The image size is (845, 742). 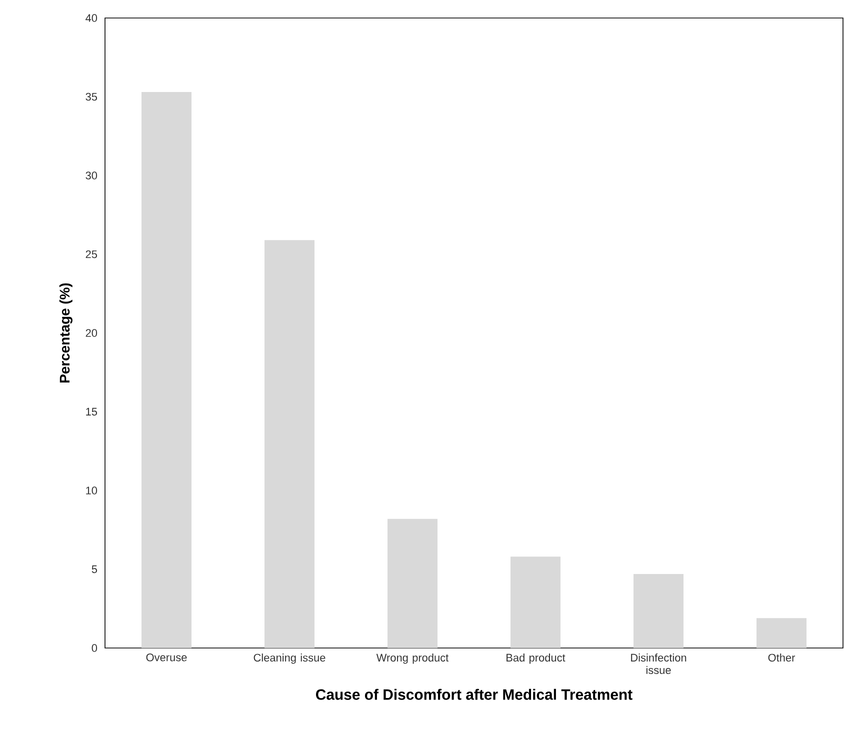 What do you see at coordinates (412, 659) in the screenshot?
I see `x-tick-label: Wrong product` at bounding box center [412, 659].